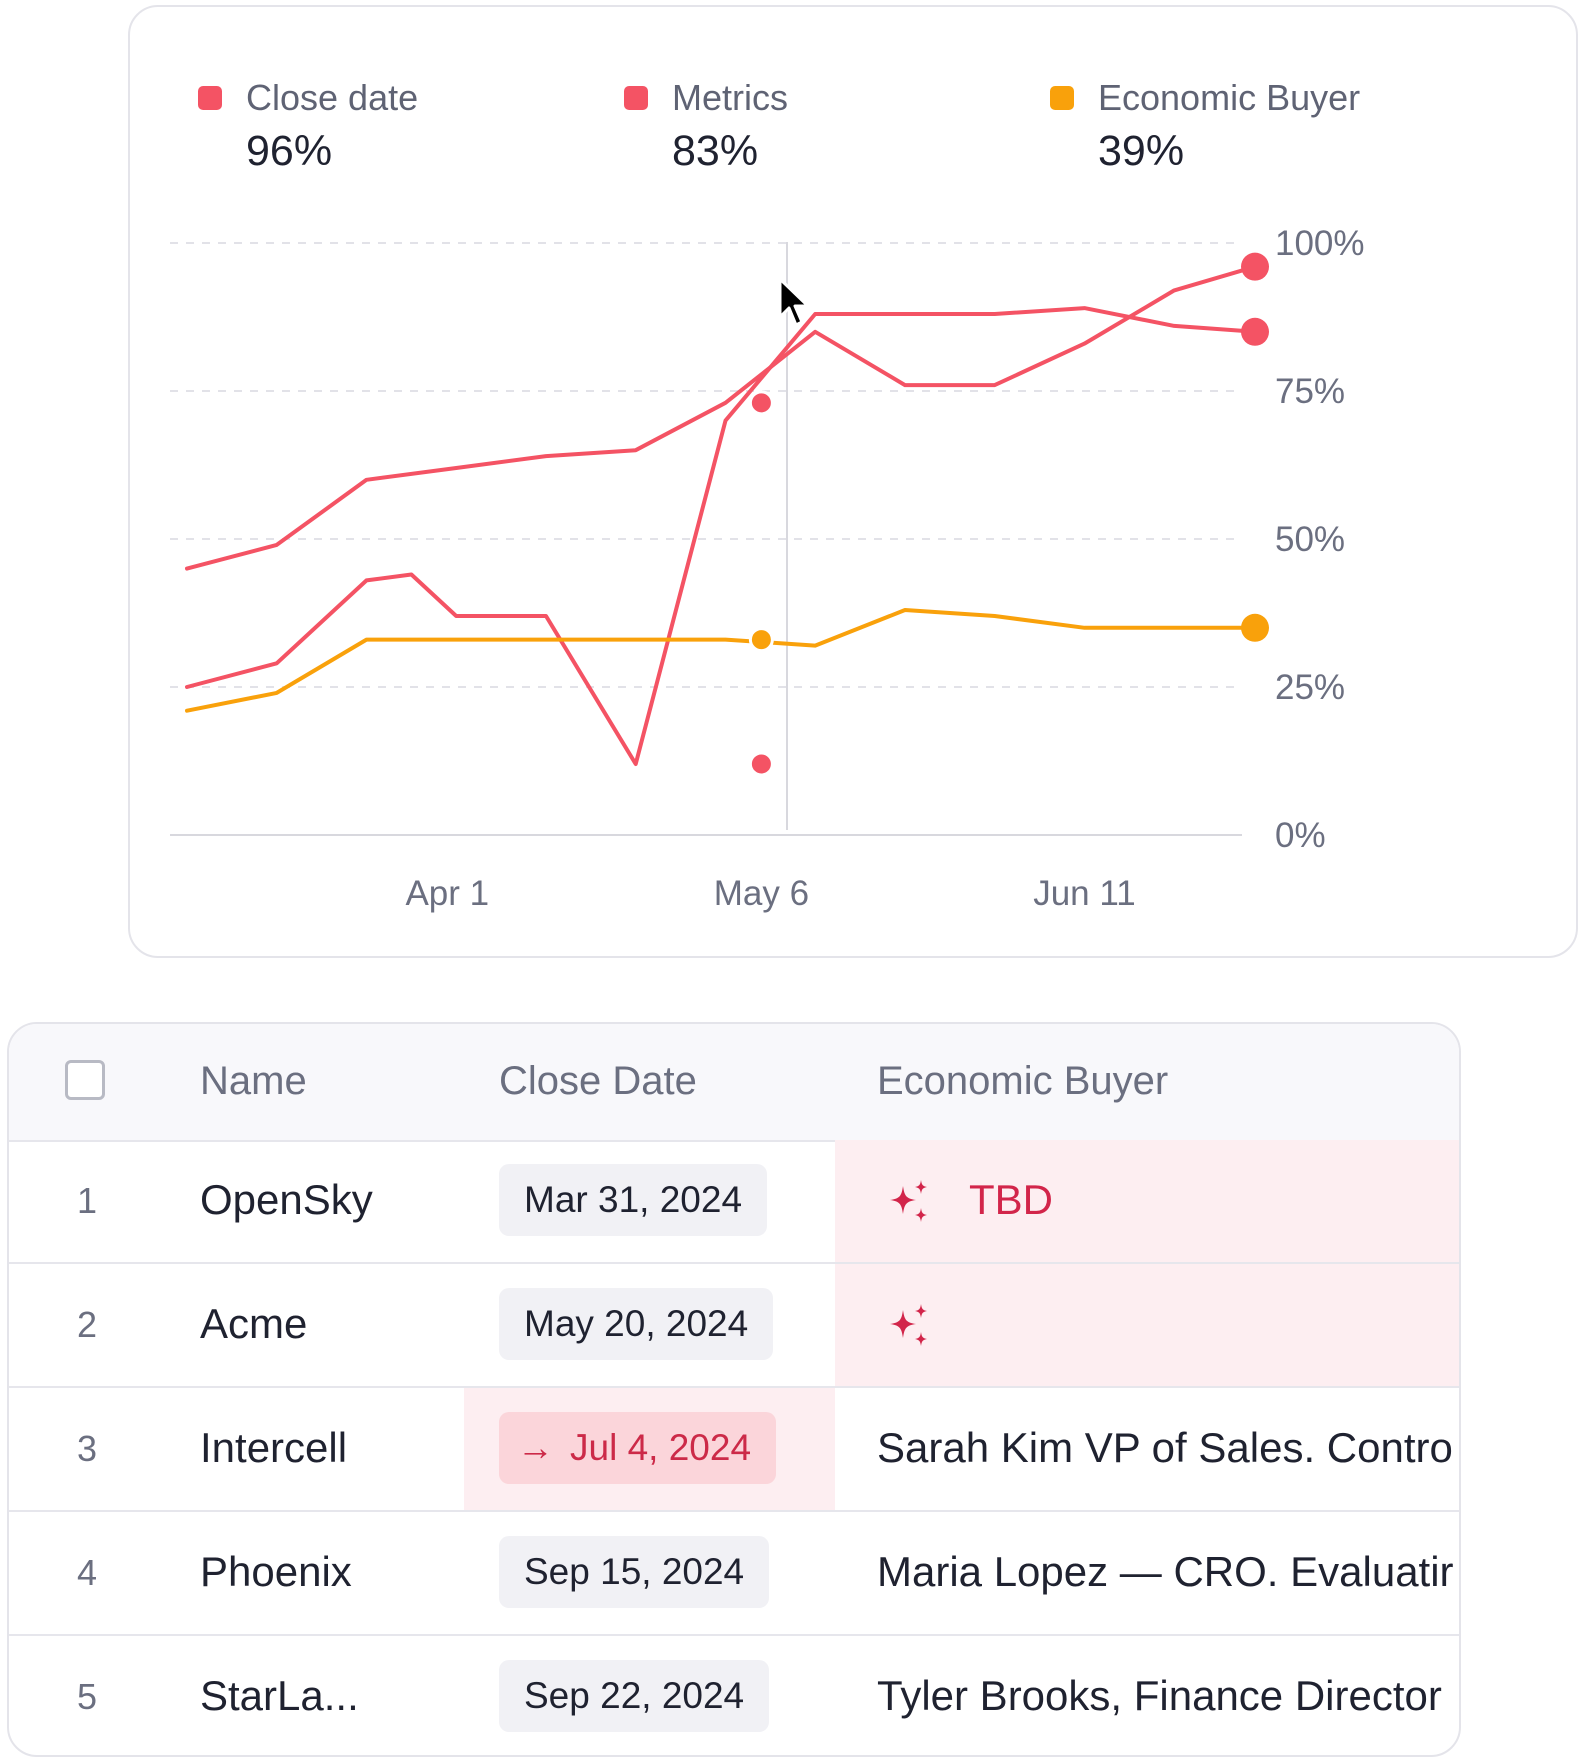 The image size is (1590, 1764). I want to click on table-header: Name Close Date Economic Buyer, so click(734, 1083).